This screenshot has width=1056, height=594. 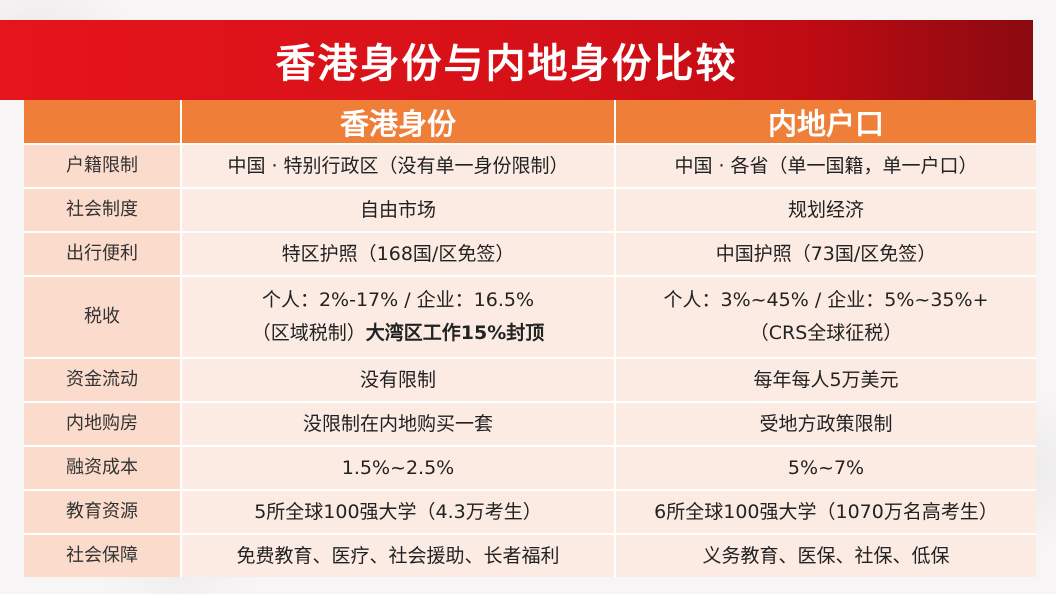 What do you see at coordinates (826, 300) in the screenshot?
I see `mainland-tax-rates: 个人：3%~45% / 企业：5%~35%+` at bounding box center [826, 300].